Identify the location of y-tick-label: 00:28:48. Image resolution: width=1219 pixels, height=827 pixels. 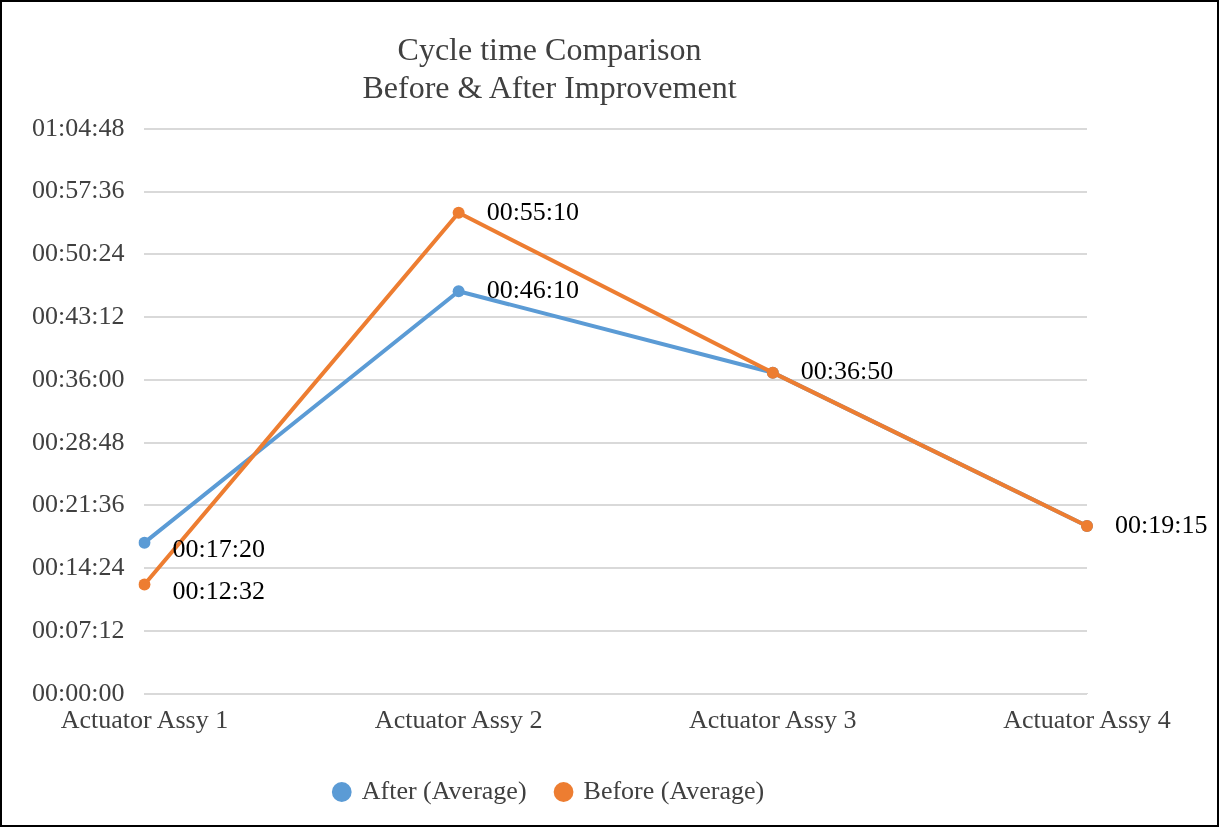
(78, 441).